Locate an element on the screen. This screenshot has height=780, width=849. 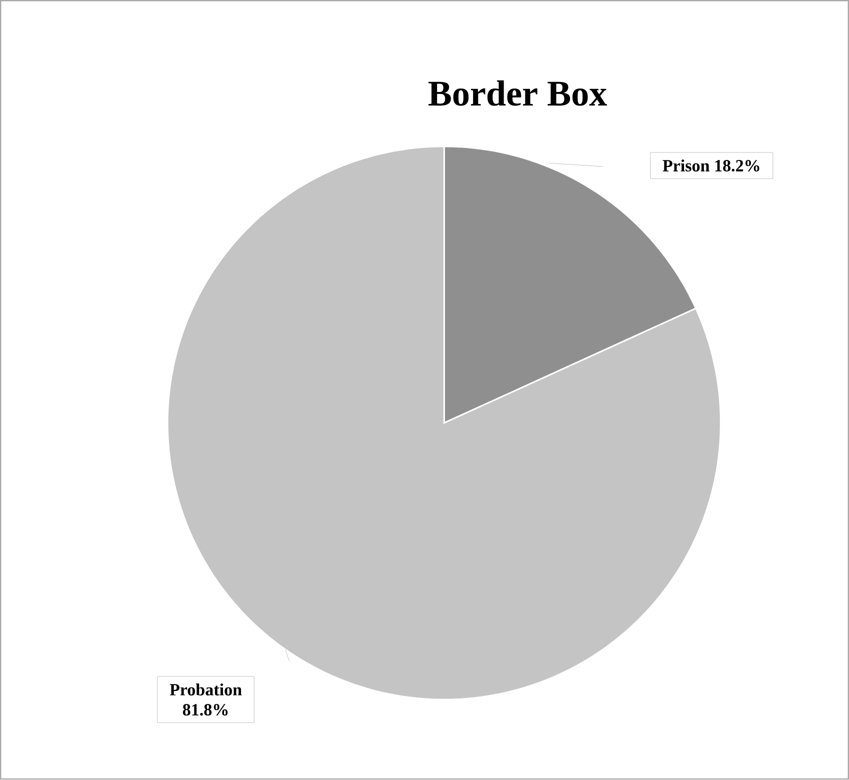
chart-title: Border Box is located at coordinates (517, 93).